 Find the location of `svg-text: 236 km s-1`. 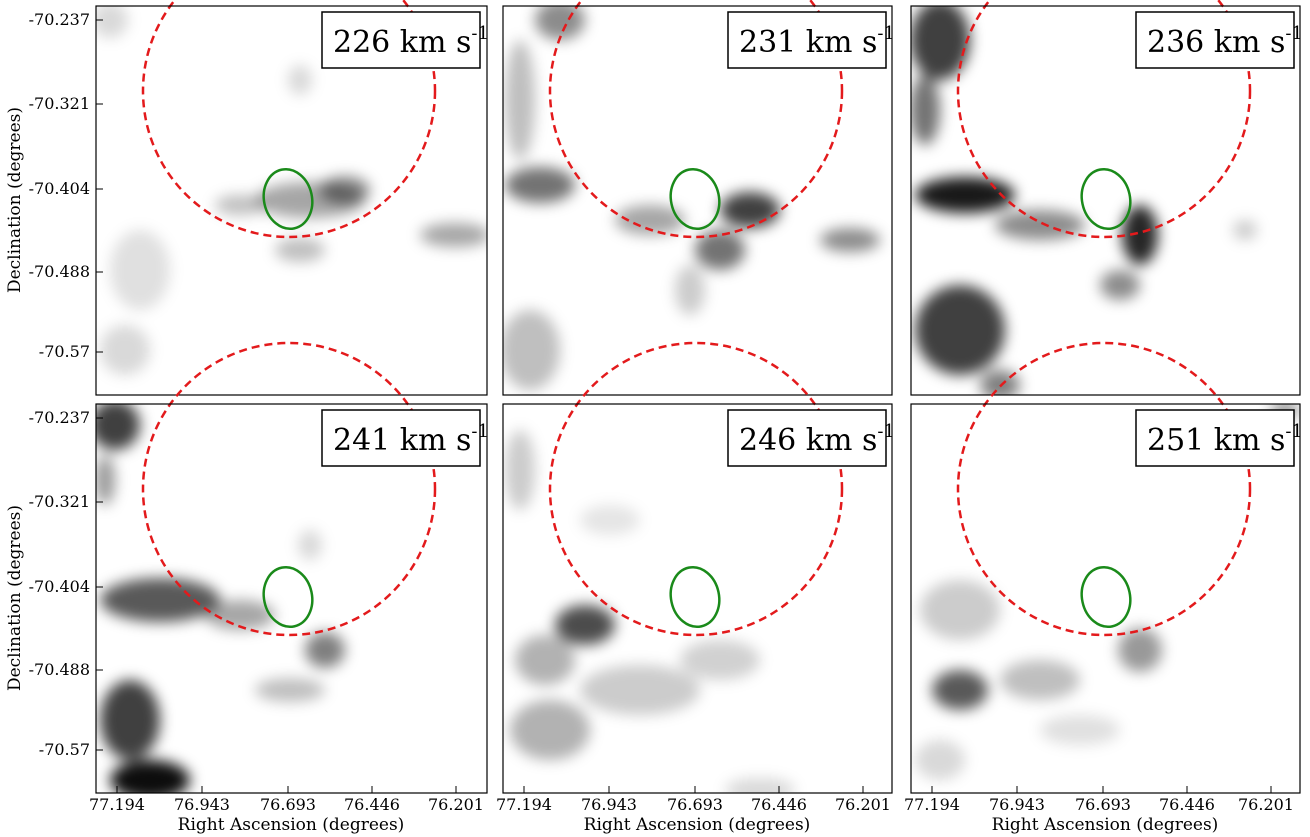

svg-text: 236 km s-1 is located at coordinates (1225, 41).